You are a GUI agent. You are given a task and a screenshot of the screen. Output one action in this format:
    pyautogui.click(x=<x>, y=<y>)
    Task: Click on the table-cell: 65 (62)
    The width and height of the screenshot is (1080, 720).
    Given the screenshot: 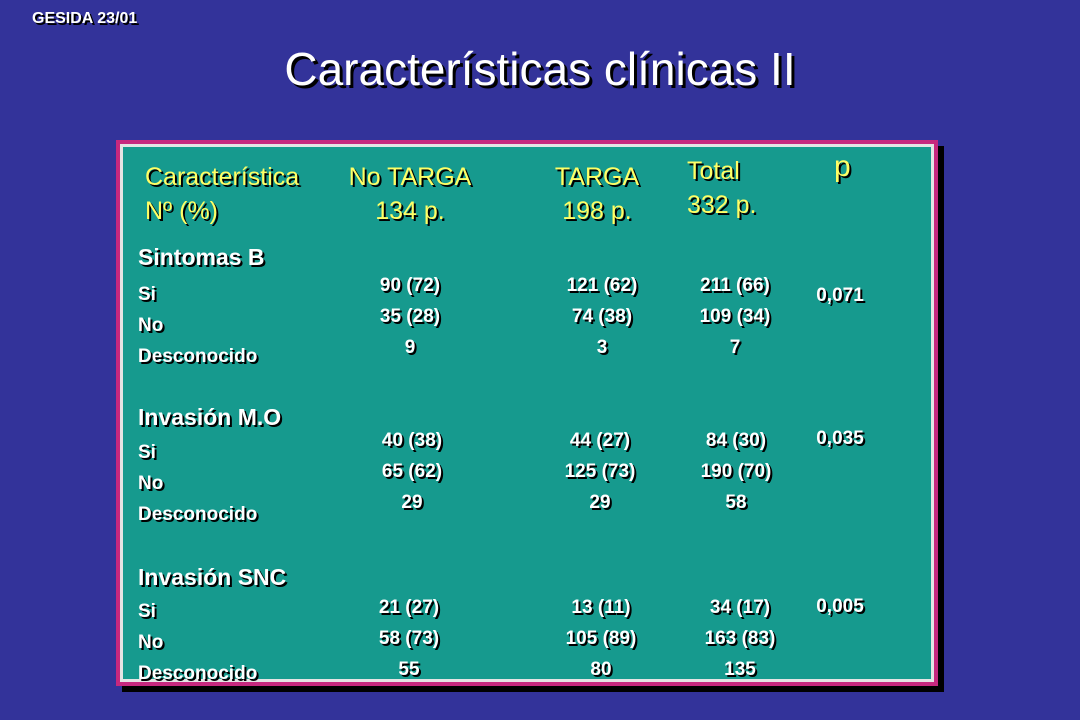 What is the action you would take?
    pyautogui.click(x=412, y=471)
    